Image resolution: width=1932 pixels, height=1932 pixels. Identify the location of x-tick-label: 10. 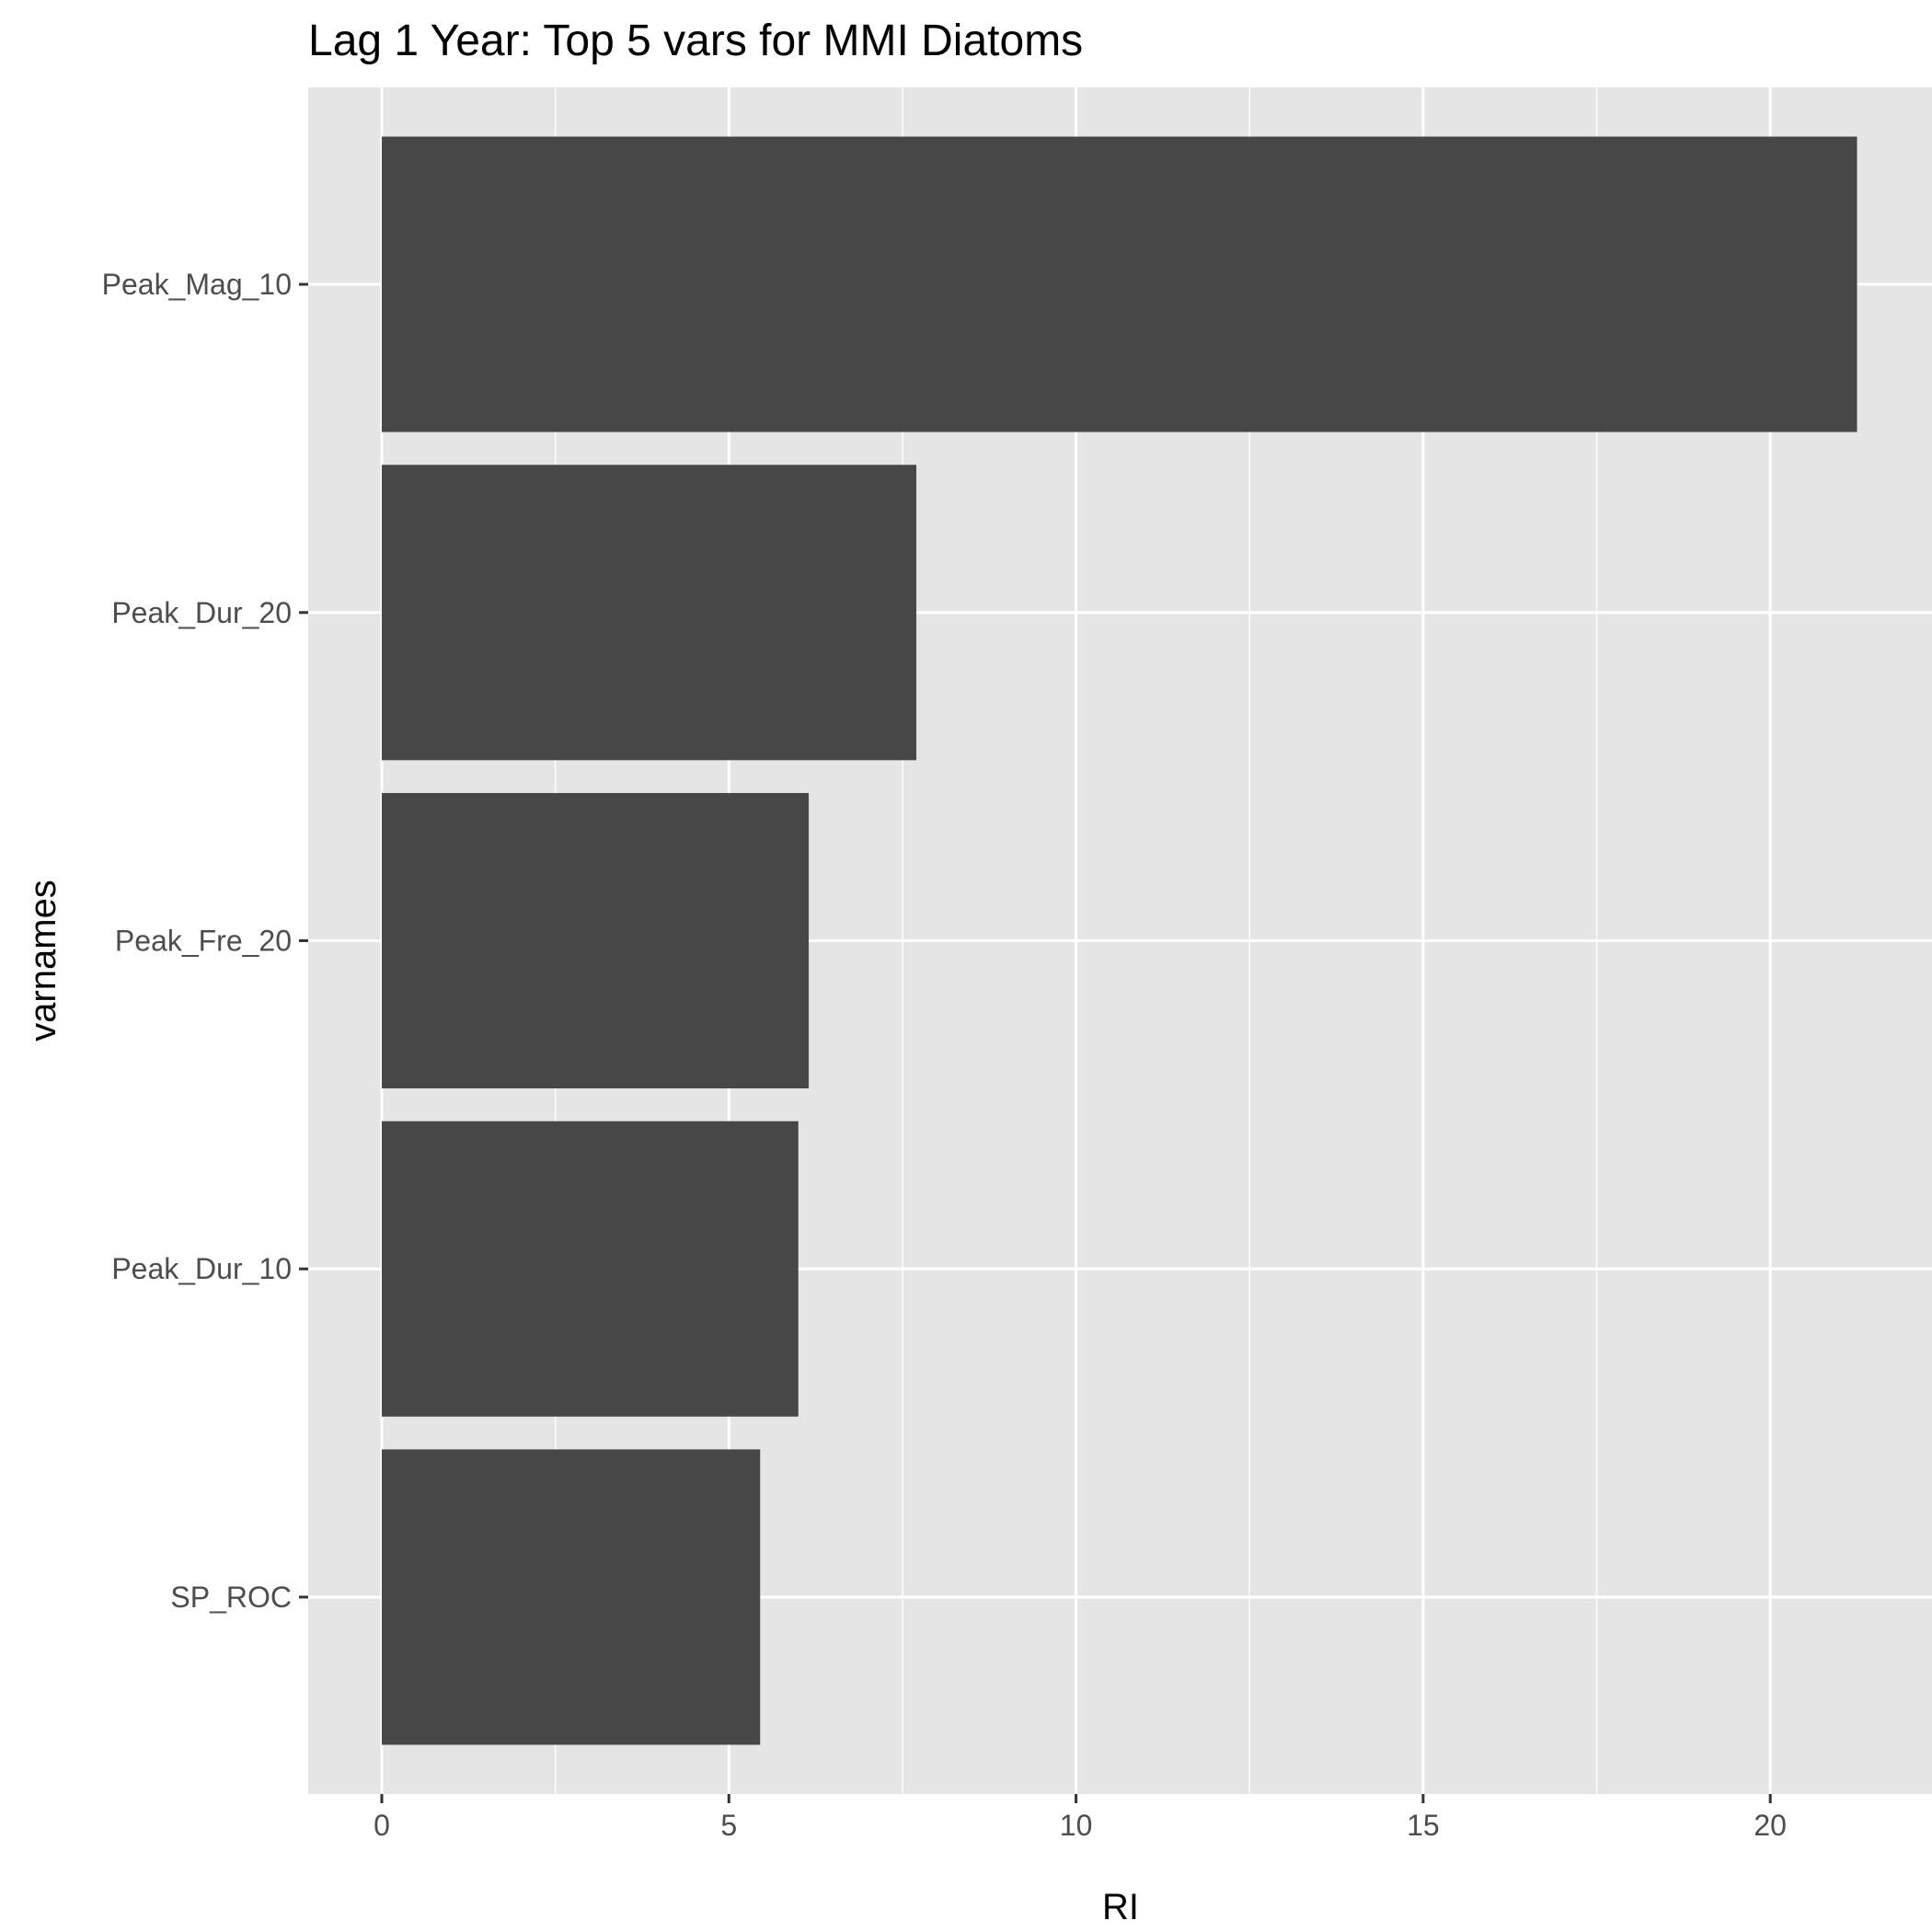
(1076, 1825).